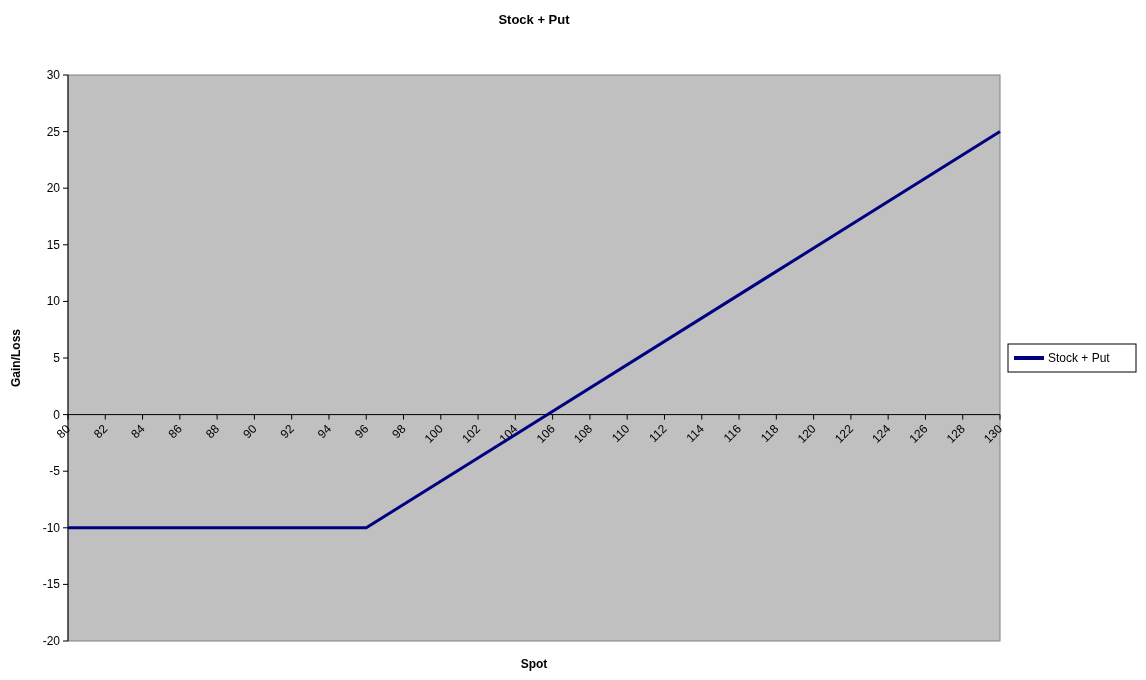 This screenshot has height=680, width=1146. I want to click on x-tick-label: 96, so click(361, 431).